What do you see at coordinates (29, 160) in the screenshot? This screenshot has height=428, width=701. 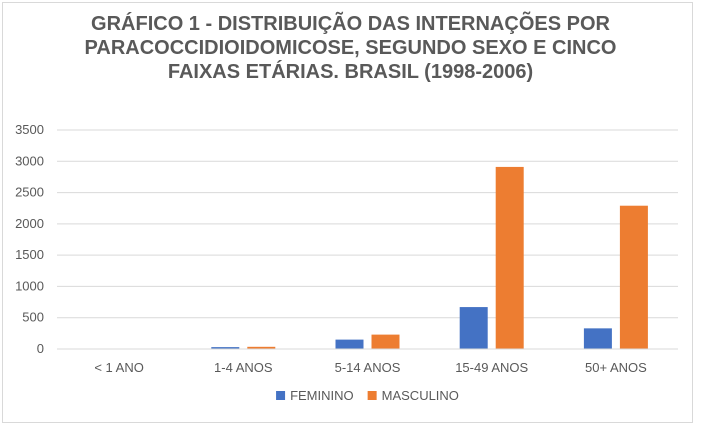 I see `y-tick-label: 3000` at bounding box center [29, 160].